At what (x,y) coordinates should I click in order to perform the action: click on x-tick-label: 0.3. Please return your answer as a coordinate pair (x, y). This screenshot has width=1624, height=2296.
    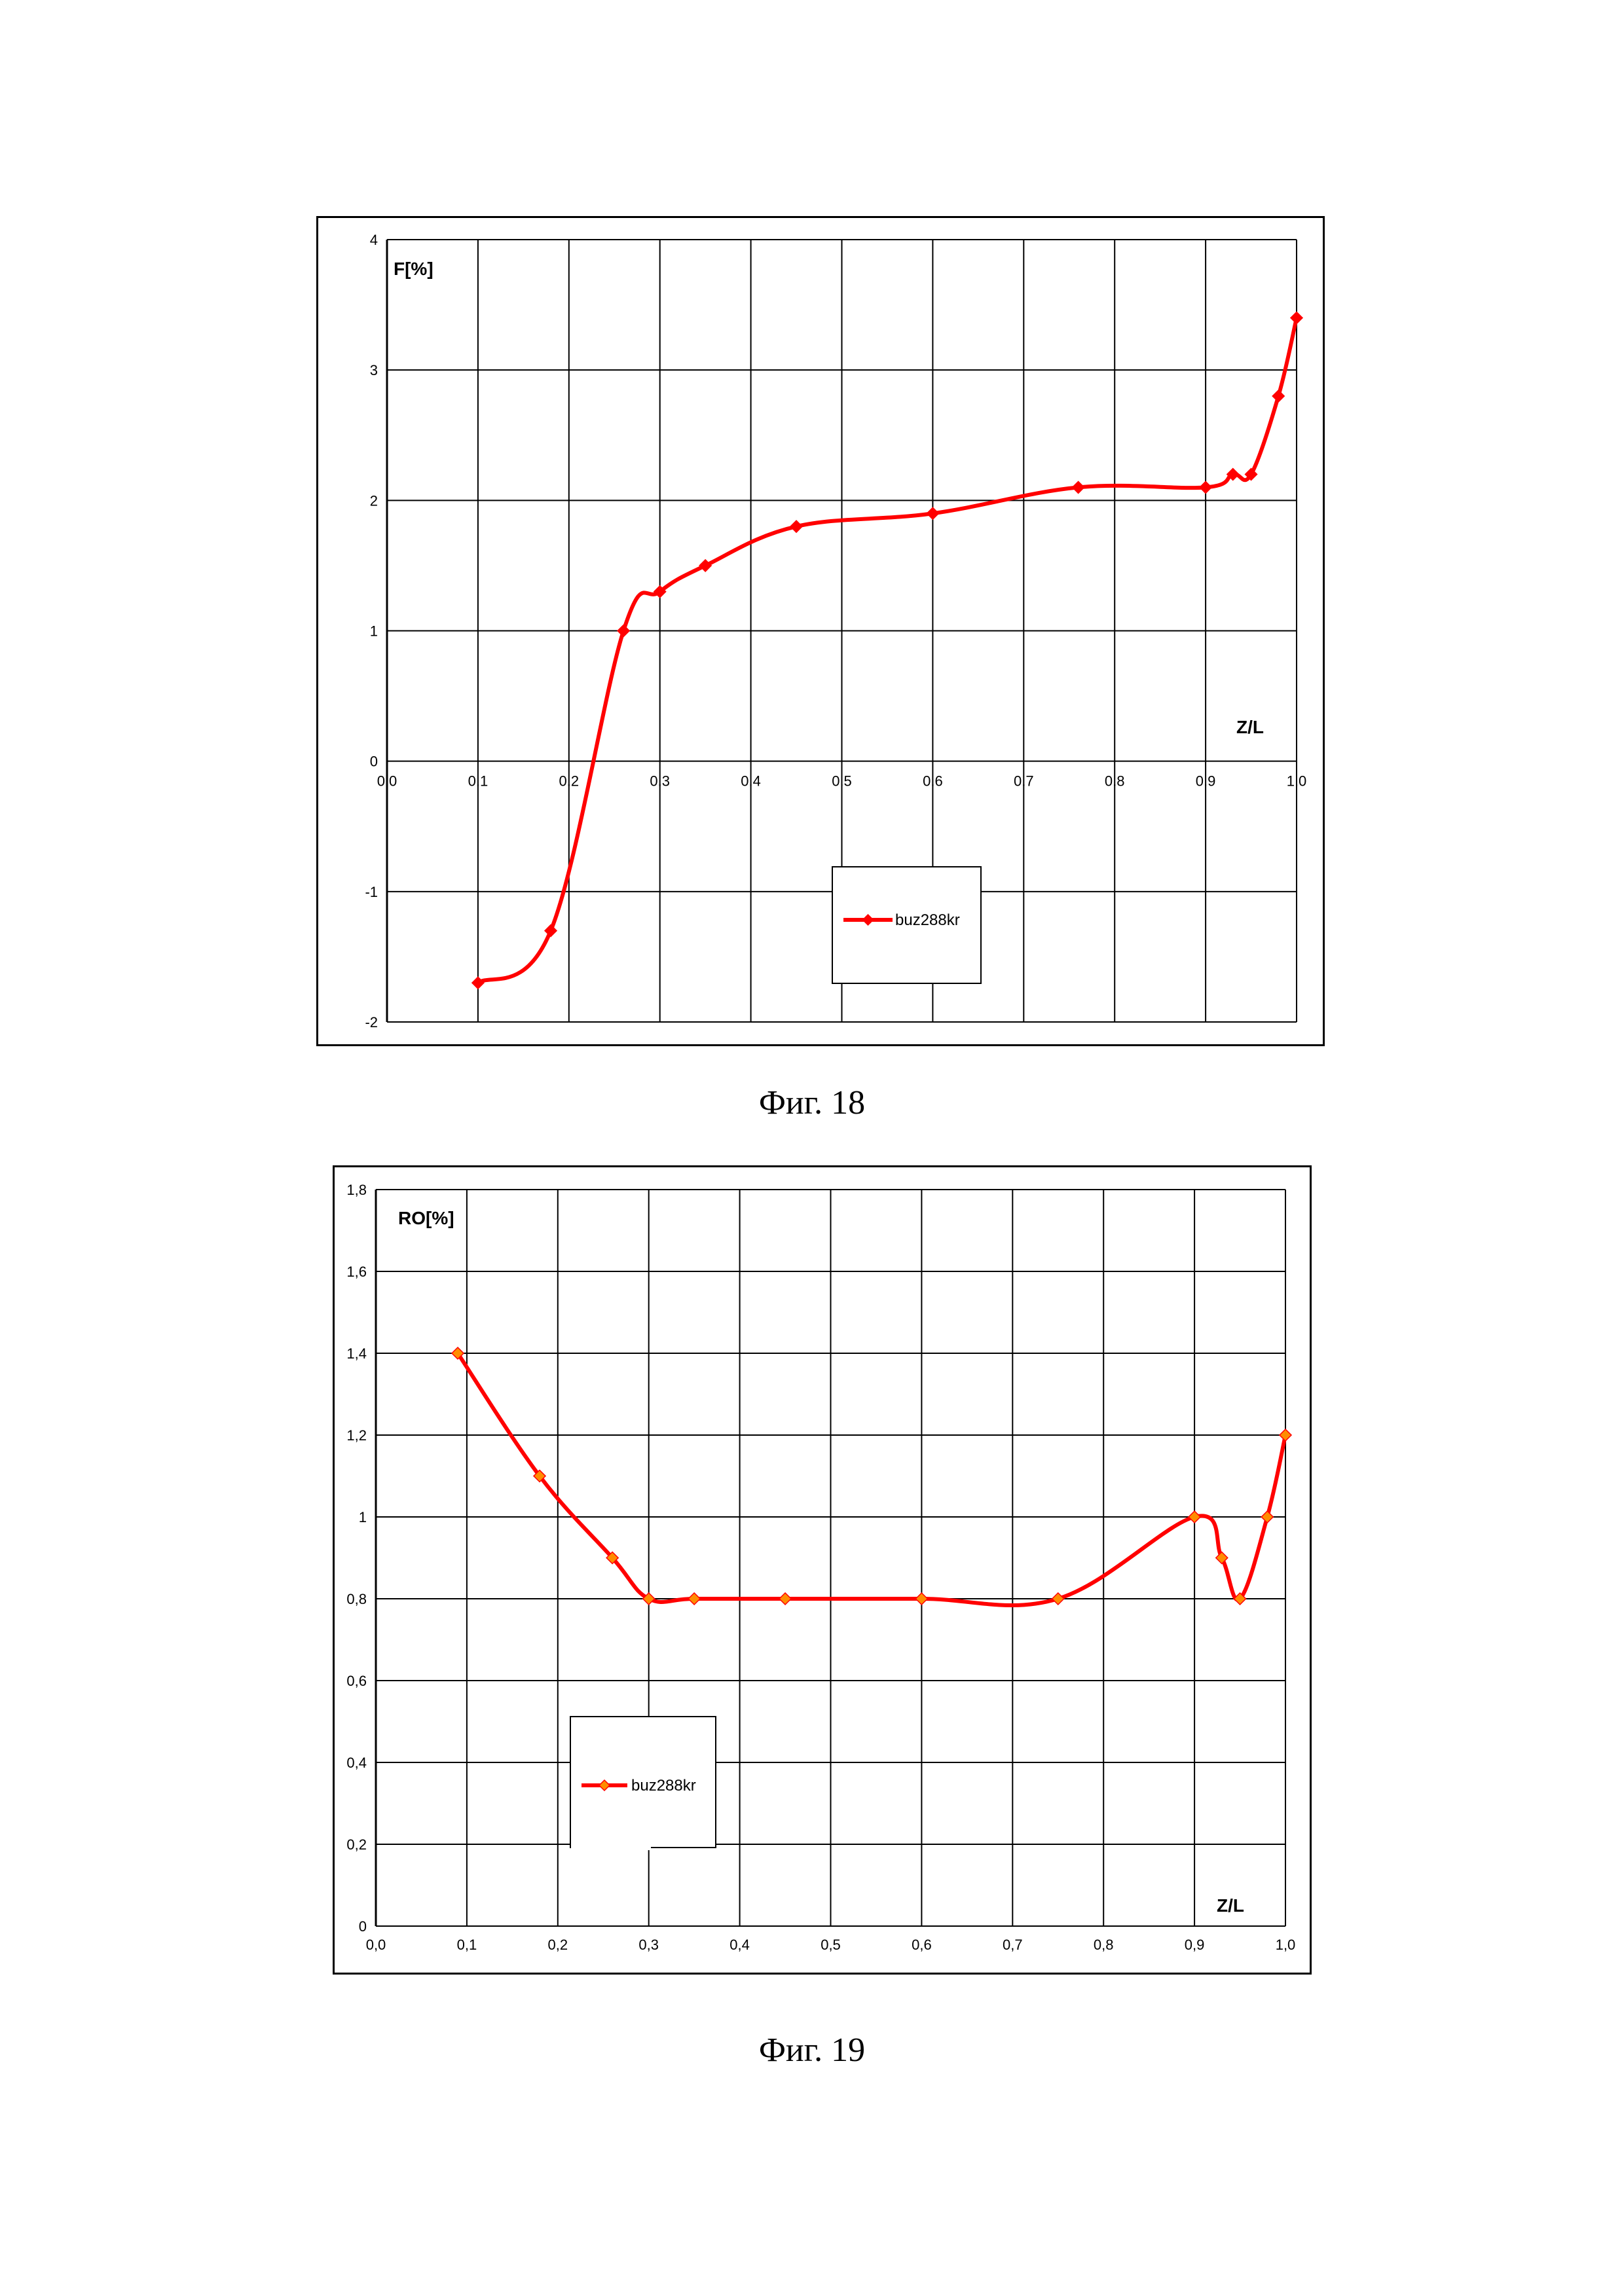
    Looking at the image, I should click on (660, 781).